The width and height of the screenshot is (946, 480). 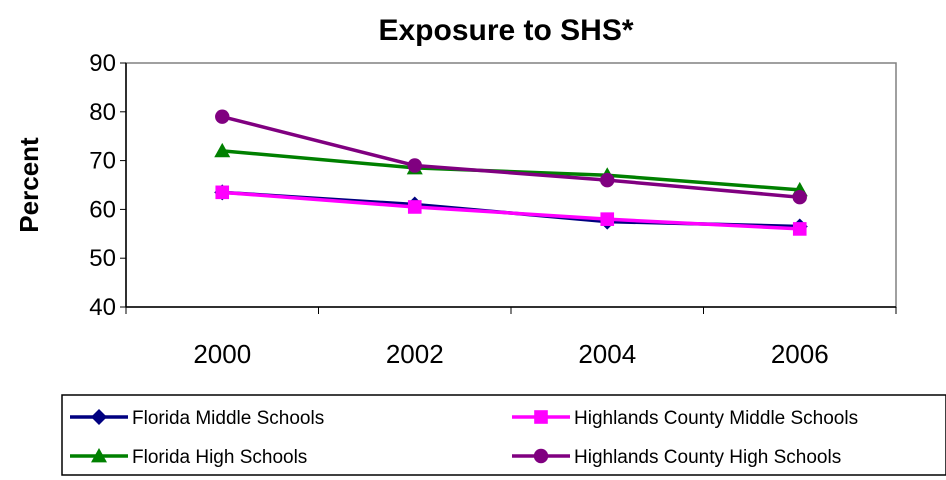 I want to click on x-tick-label: 2000, so click(x=222, y=354).